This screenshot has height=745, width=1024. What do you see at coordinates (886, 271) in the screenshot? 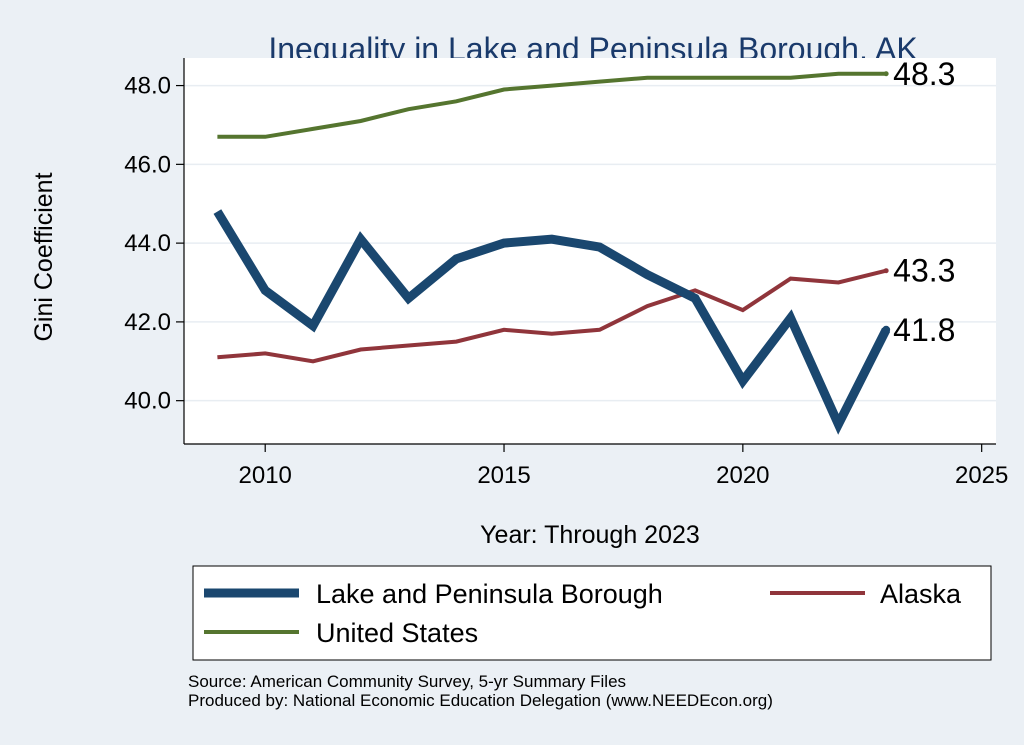
I see `end-point-alaska` at bounding box center [886, 271].